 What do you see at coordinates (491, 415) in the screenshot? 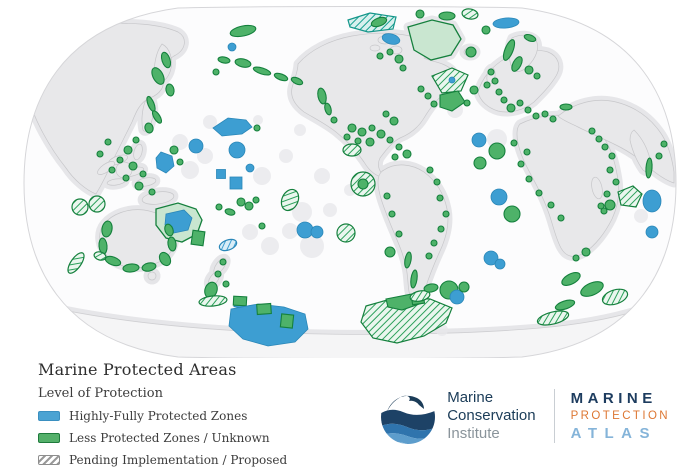
I see `mci-line2: Conservation` at bounding box center [491, 415].